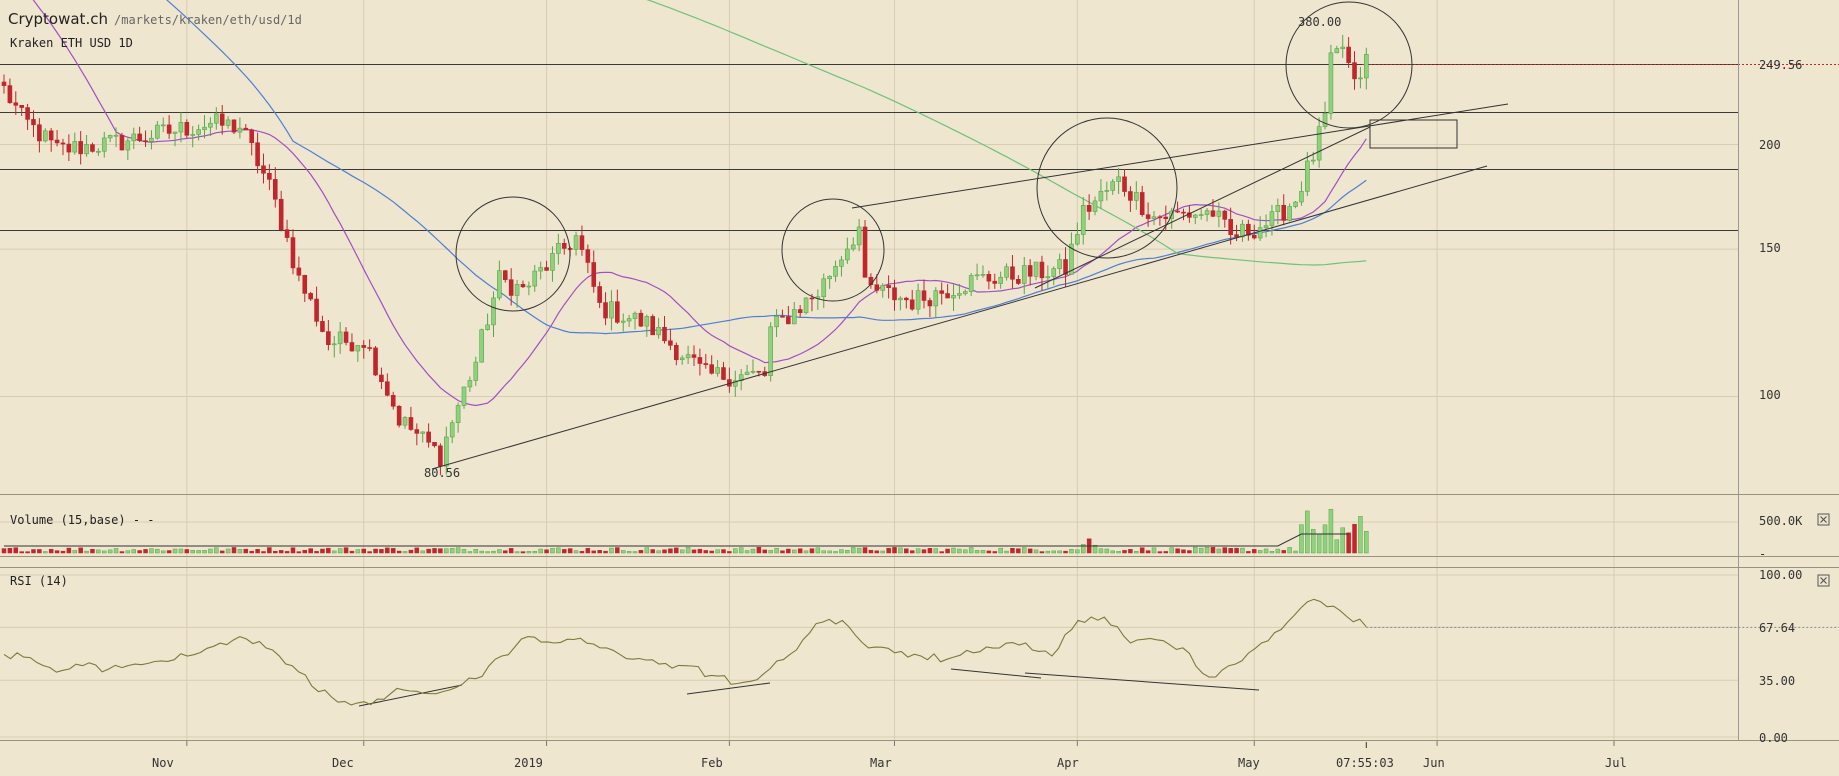  I want to click on volume-bars, so click(685, 531).